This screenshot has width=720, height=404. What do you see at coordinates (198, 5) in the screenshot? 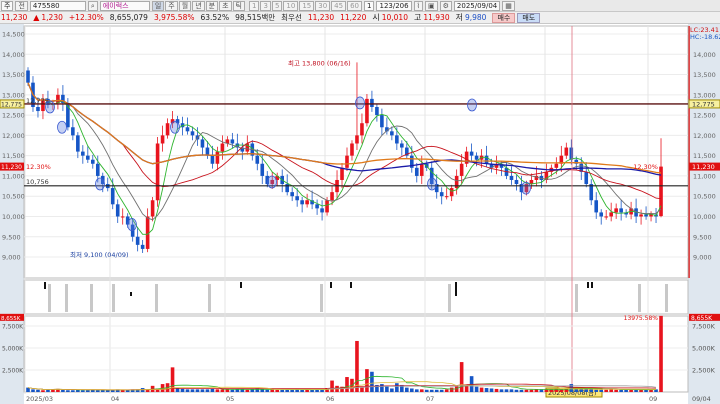
I see `period-button: 년` at bounding box center [198, 5].